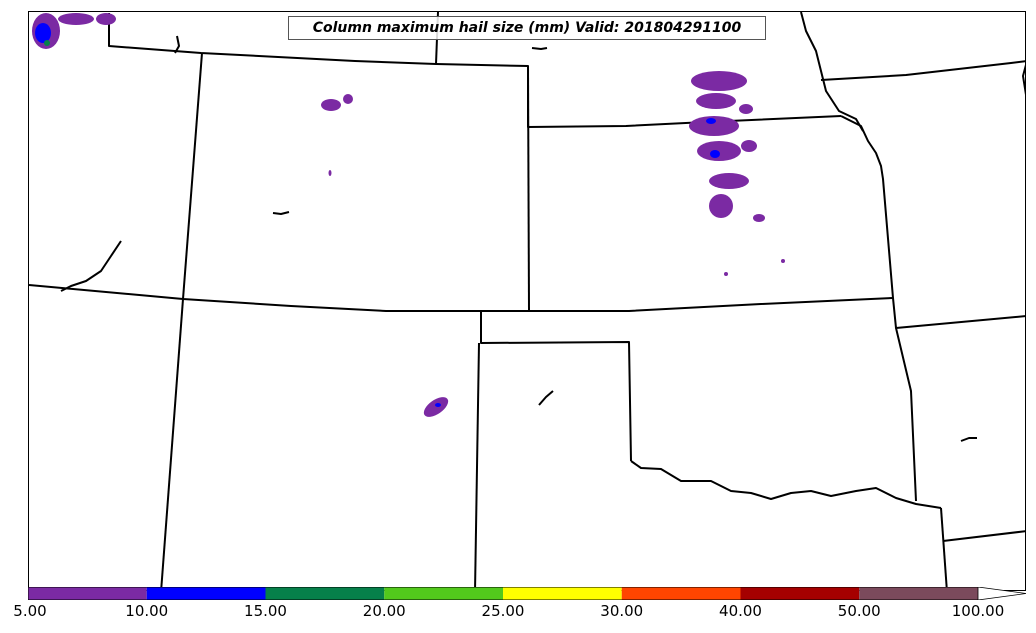  Describe the element at coordinates (922, 70) in the screenshot. I see `border-iowa` at that location.